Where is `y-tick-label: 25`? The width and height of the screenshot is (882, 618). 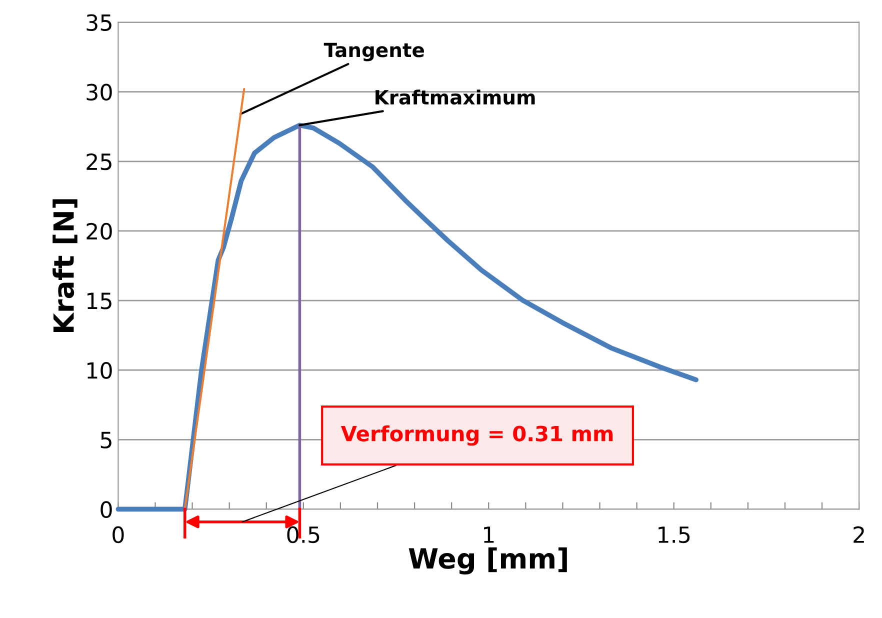
y-tick-label: 25 is located at coordinates (99, 161).